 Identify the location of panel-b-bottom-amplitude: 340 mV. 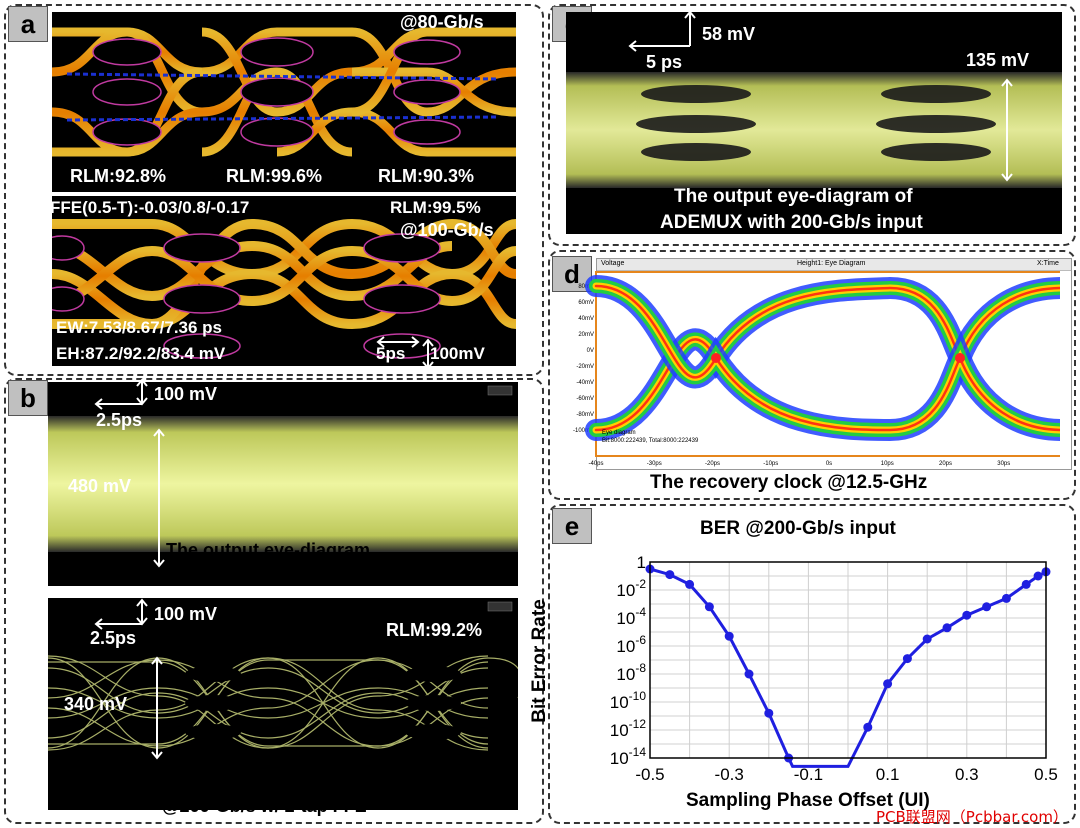
(96, 704).